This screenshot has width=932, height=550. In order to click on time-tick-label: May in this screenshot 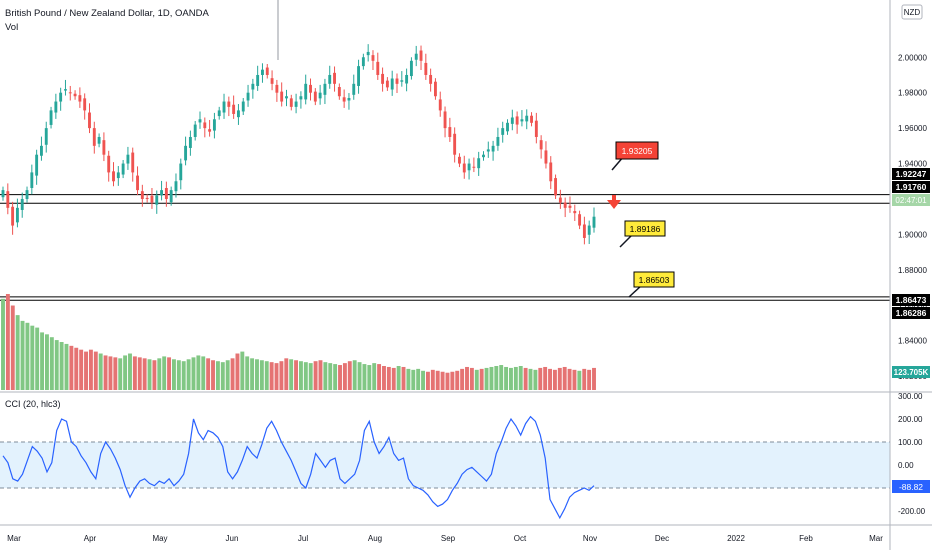, I will do `click(159, 538)`.